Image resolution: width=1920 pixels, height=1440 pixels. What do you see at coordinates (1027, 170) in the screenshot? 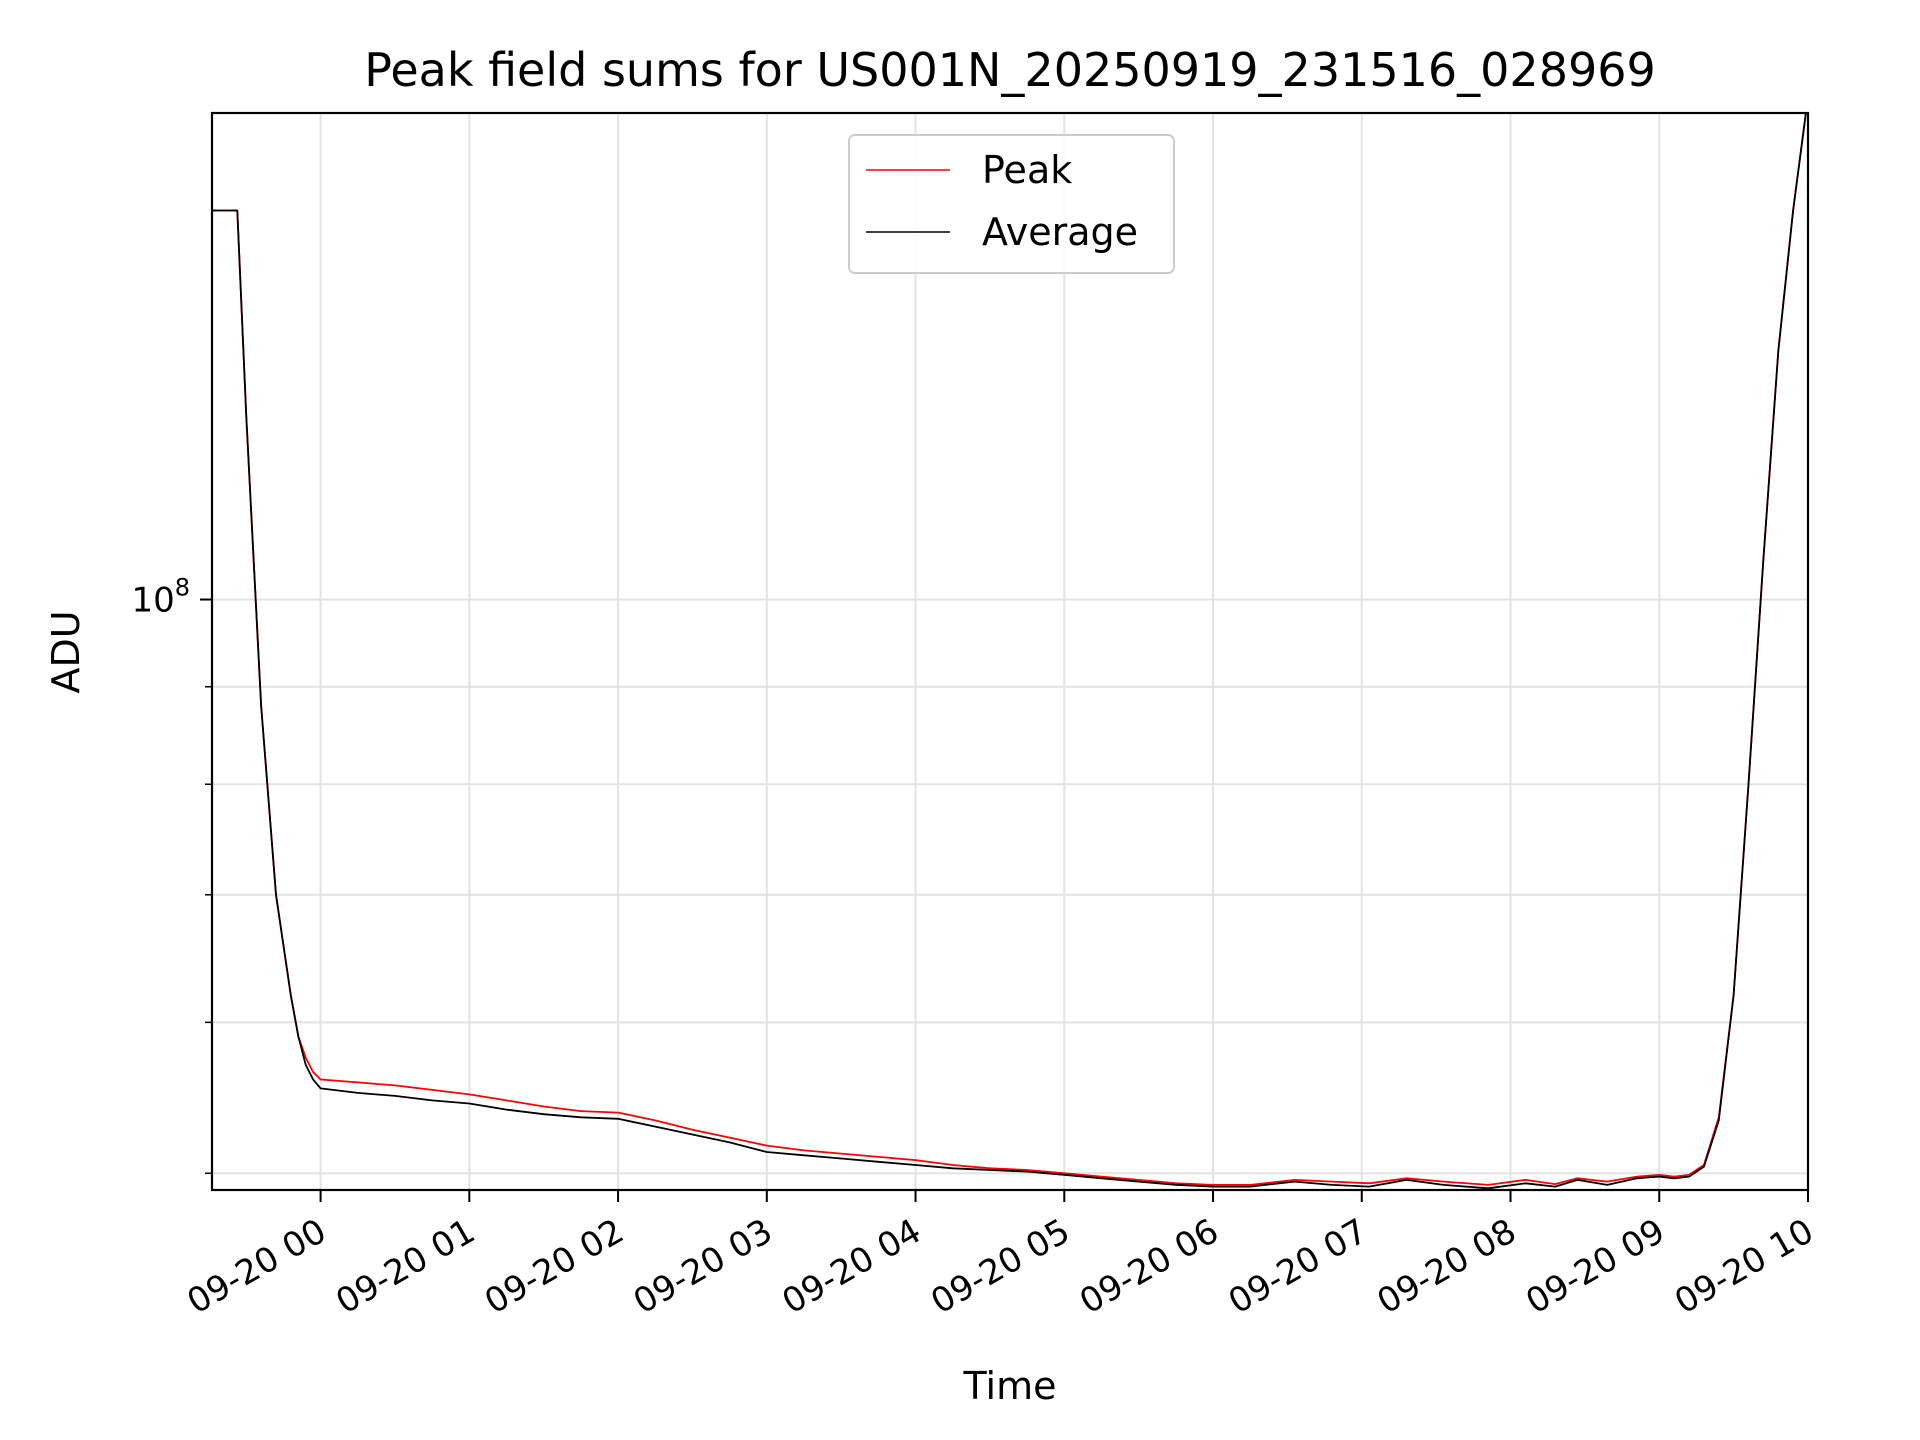
I see `legend-peak-label: Peak` at bounding box center [1027, 170].